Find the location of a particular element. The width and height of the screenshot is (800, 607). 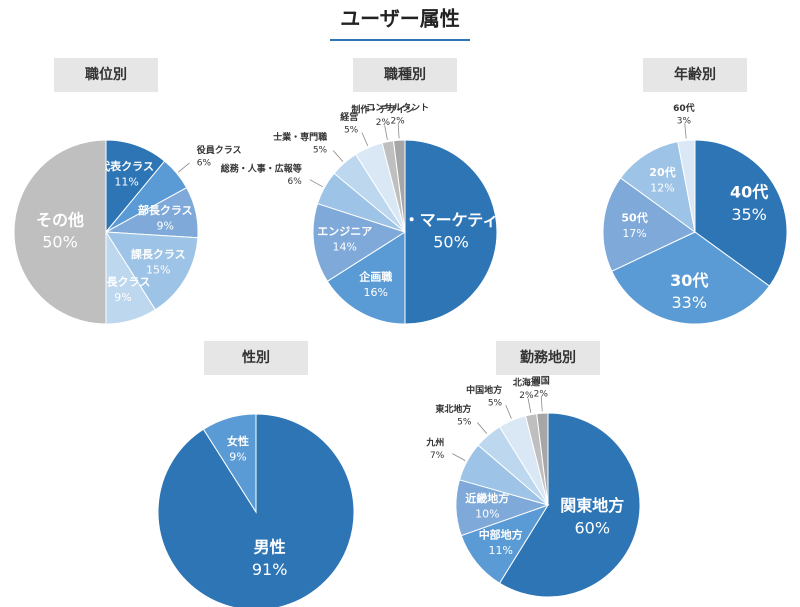

slice-label: 40代 is located at coordinates (749, 192).